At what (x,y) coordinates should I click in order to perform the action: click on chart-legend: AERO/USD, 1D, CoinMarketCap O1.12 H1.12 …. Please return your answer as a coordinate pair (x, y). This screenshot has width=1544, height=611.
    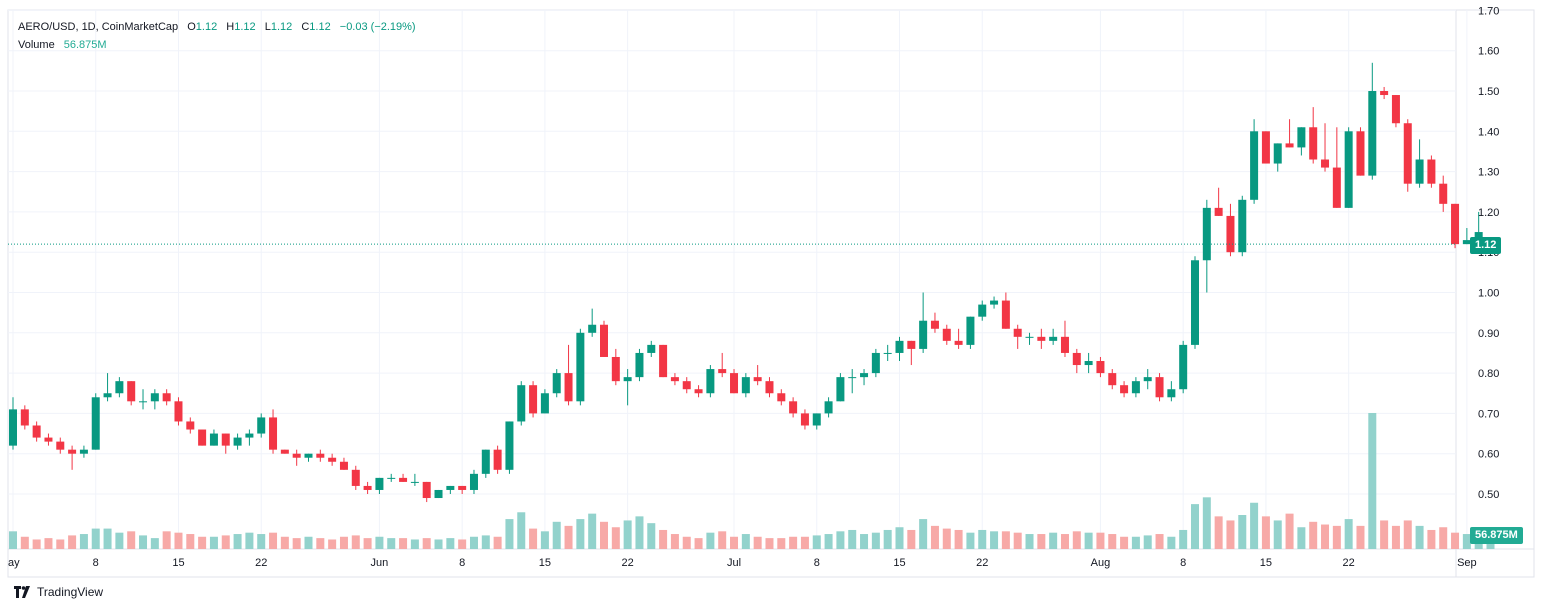
    Looking at the image, I should click on (217, 36).